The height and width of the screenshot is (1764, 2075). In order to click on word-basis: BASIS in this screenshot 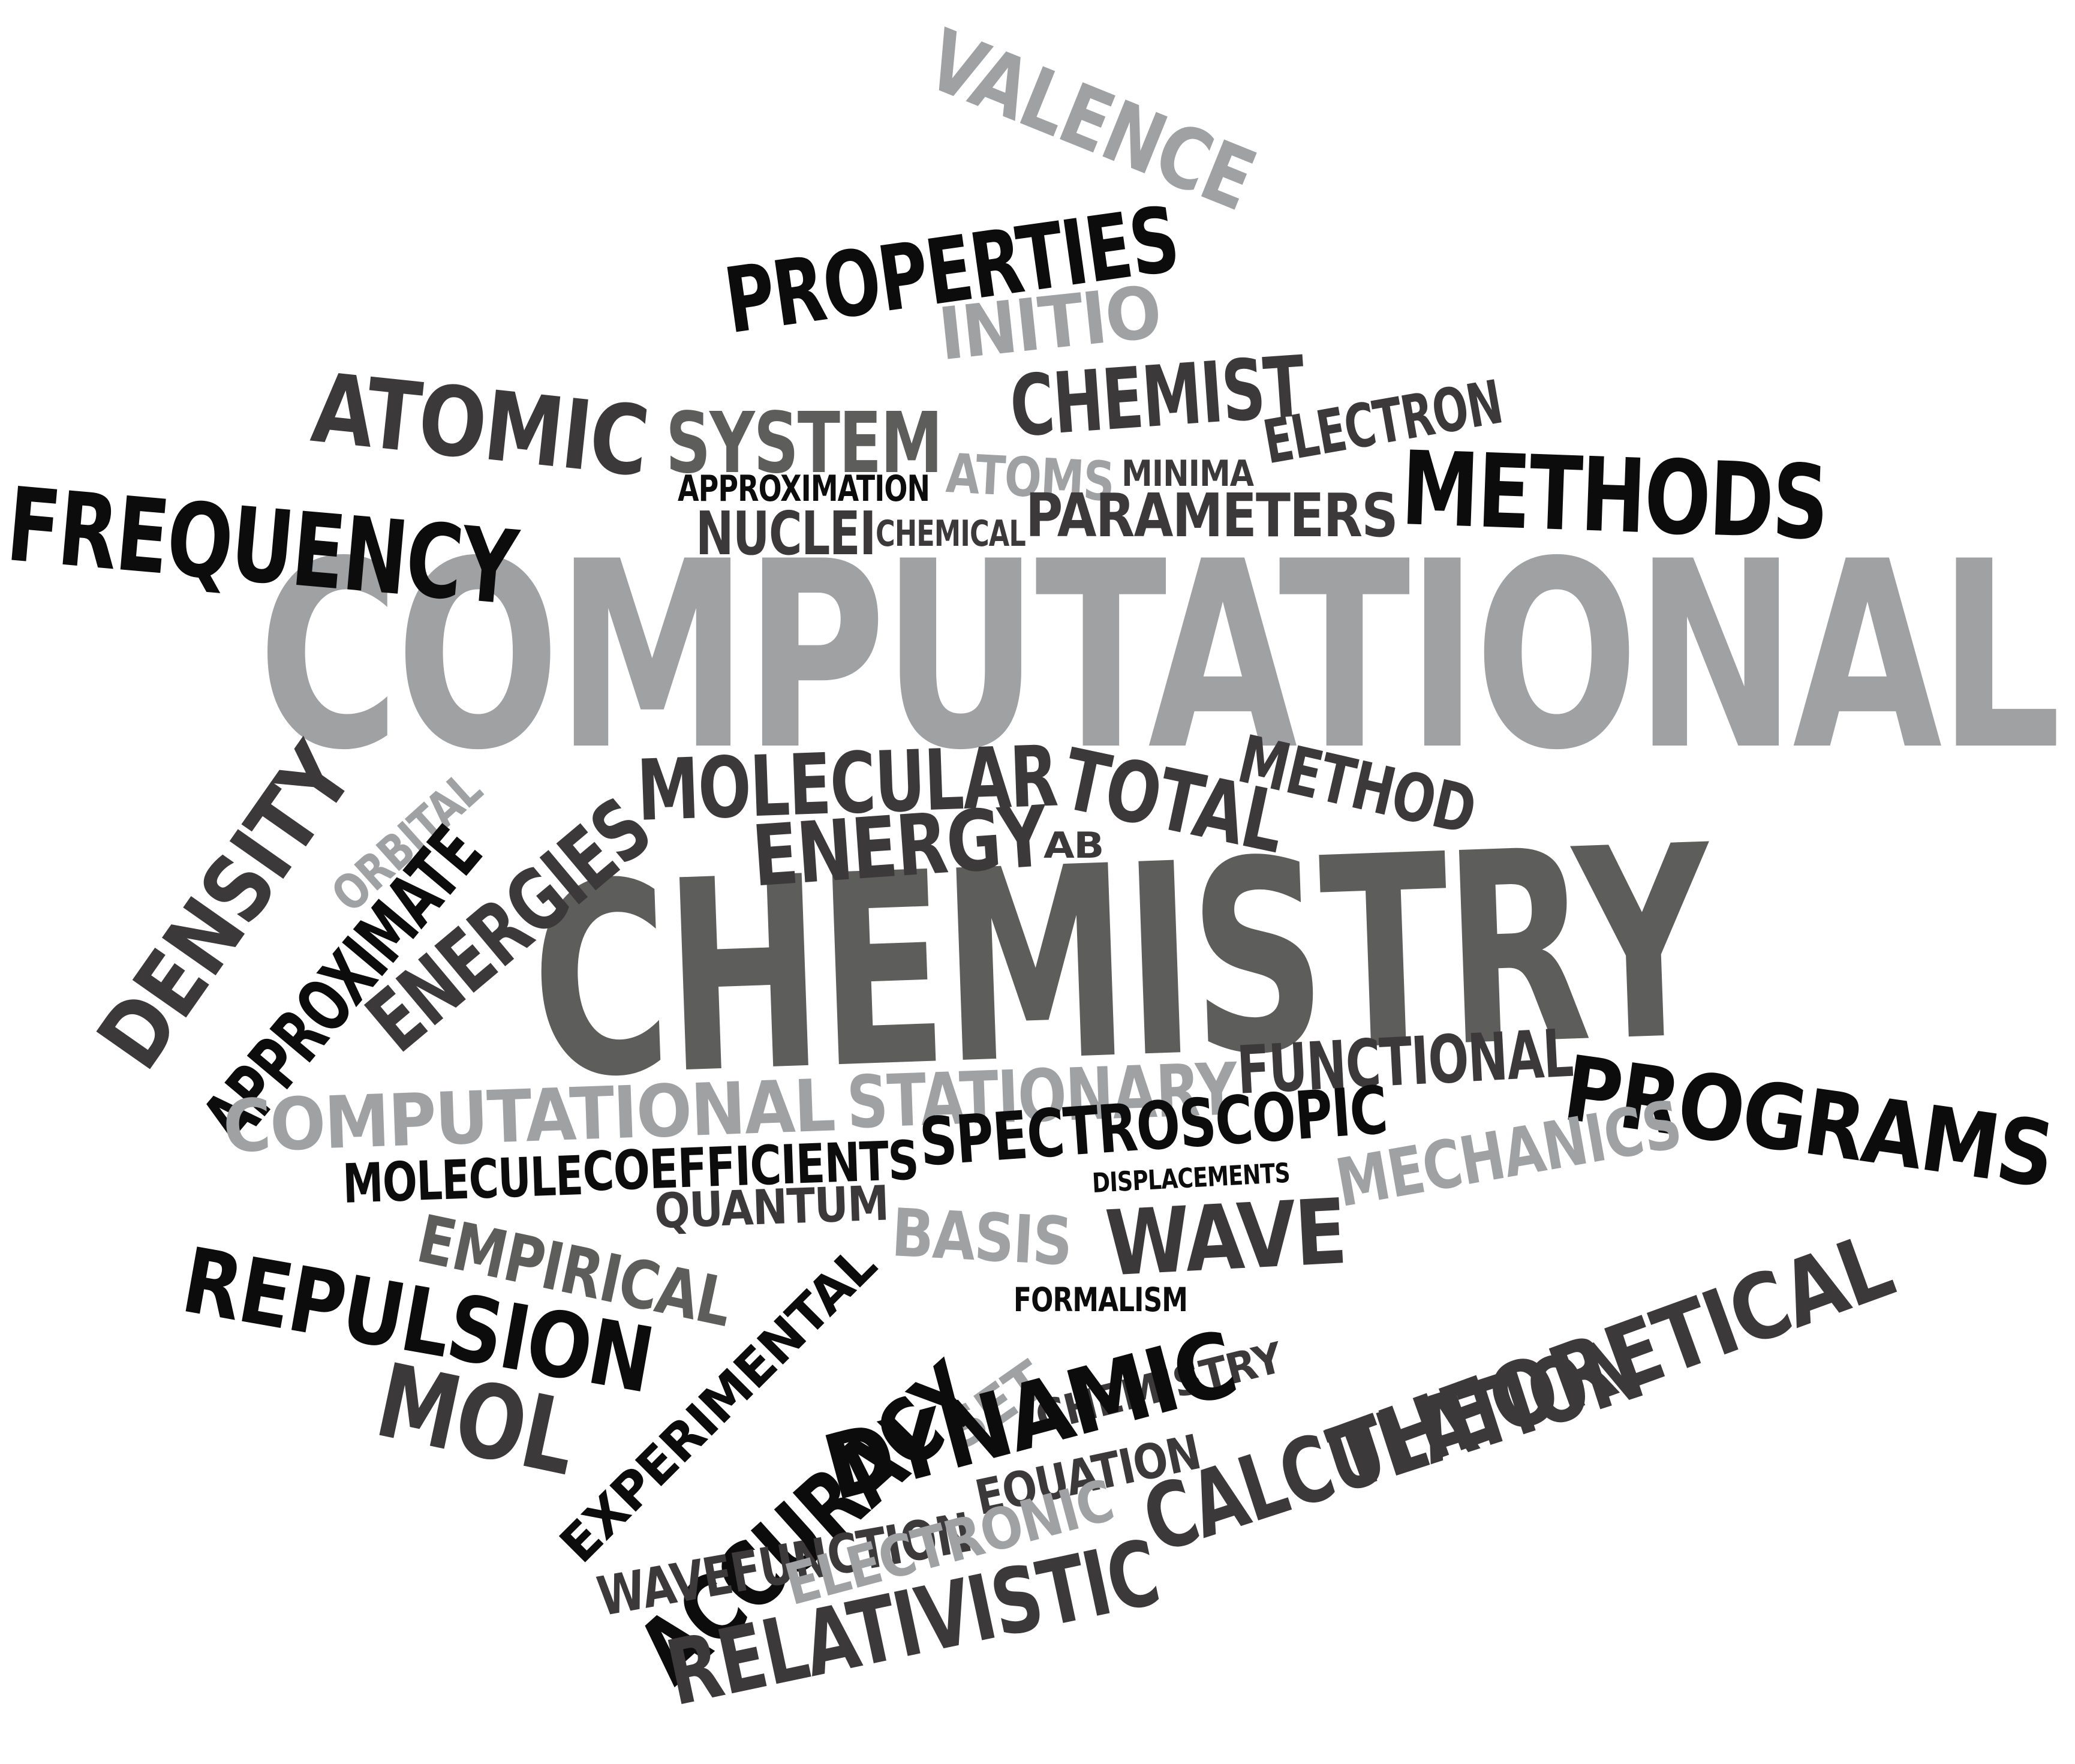, I will do `click(981, 1237)`.